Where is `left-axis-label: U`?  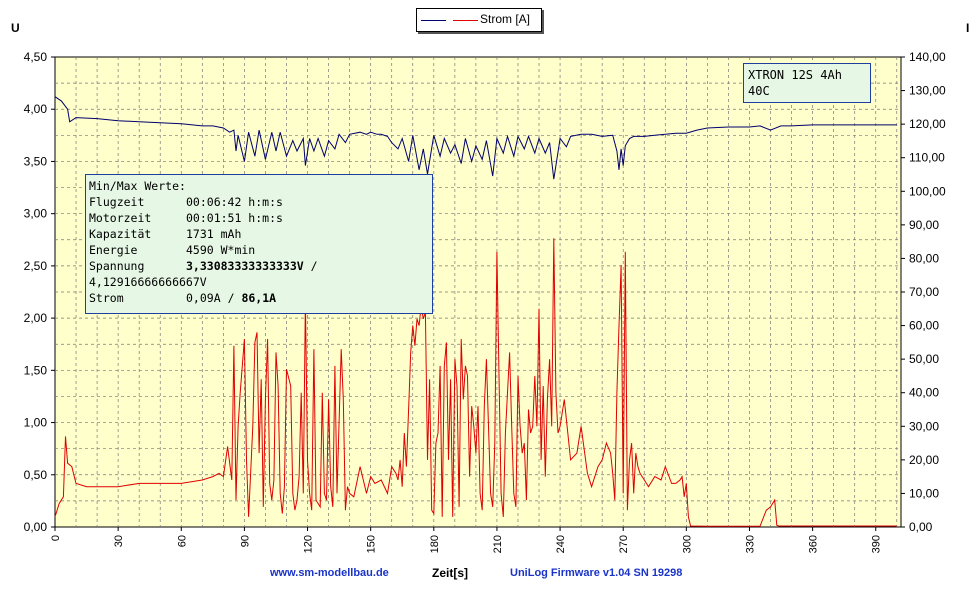
left-axis-label: U is located at coordinates (15, 28).